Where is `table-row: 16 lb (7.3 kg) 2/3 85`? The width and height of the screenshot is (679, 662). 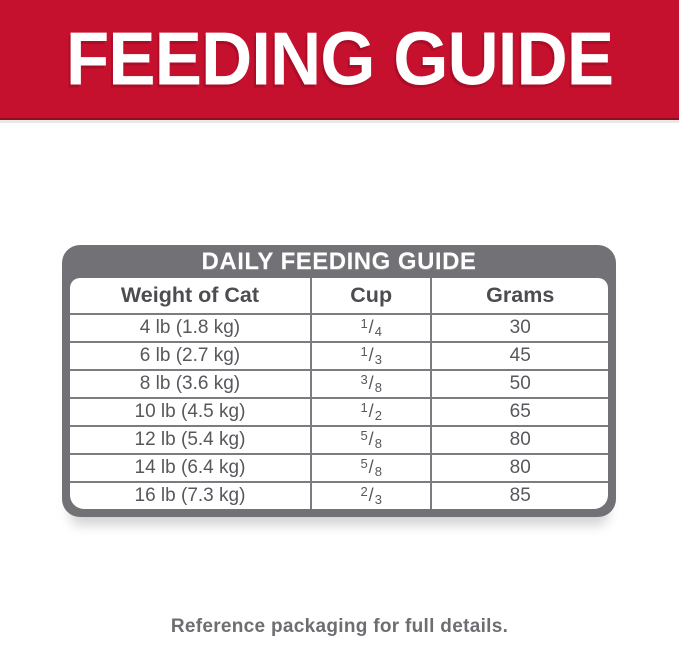 table-row: 16 lb (7.3 kg) 2/3 85 is located at coordinates (339, 495).